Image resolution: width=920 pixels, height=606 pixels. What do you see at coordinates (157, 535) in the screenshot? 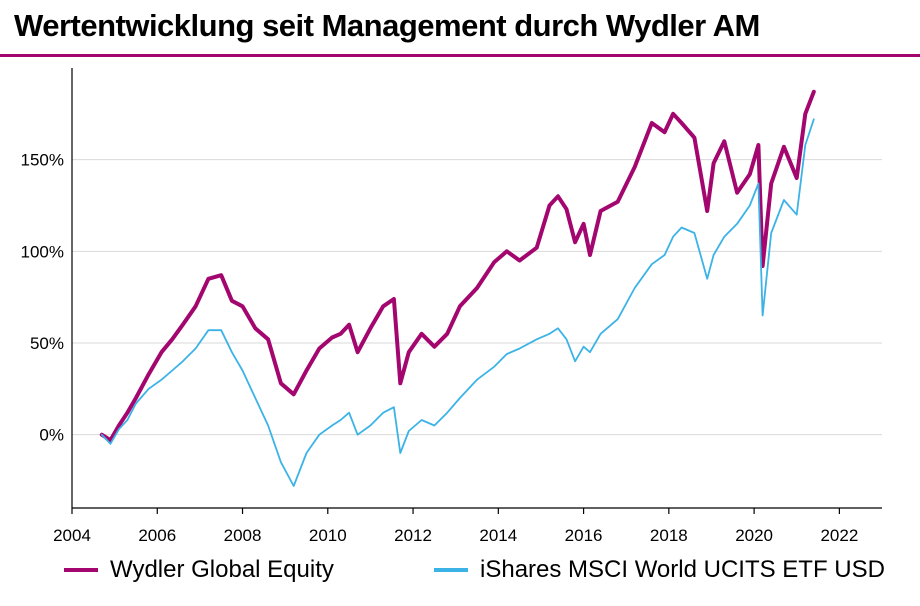
I see `x-tick-label: 2006` at bounding box center [157, 535].